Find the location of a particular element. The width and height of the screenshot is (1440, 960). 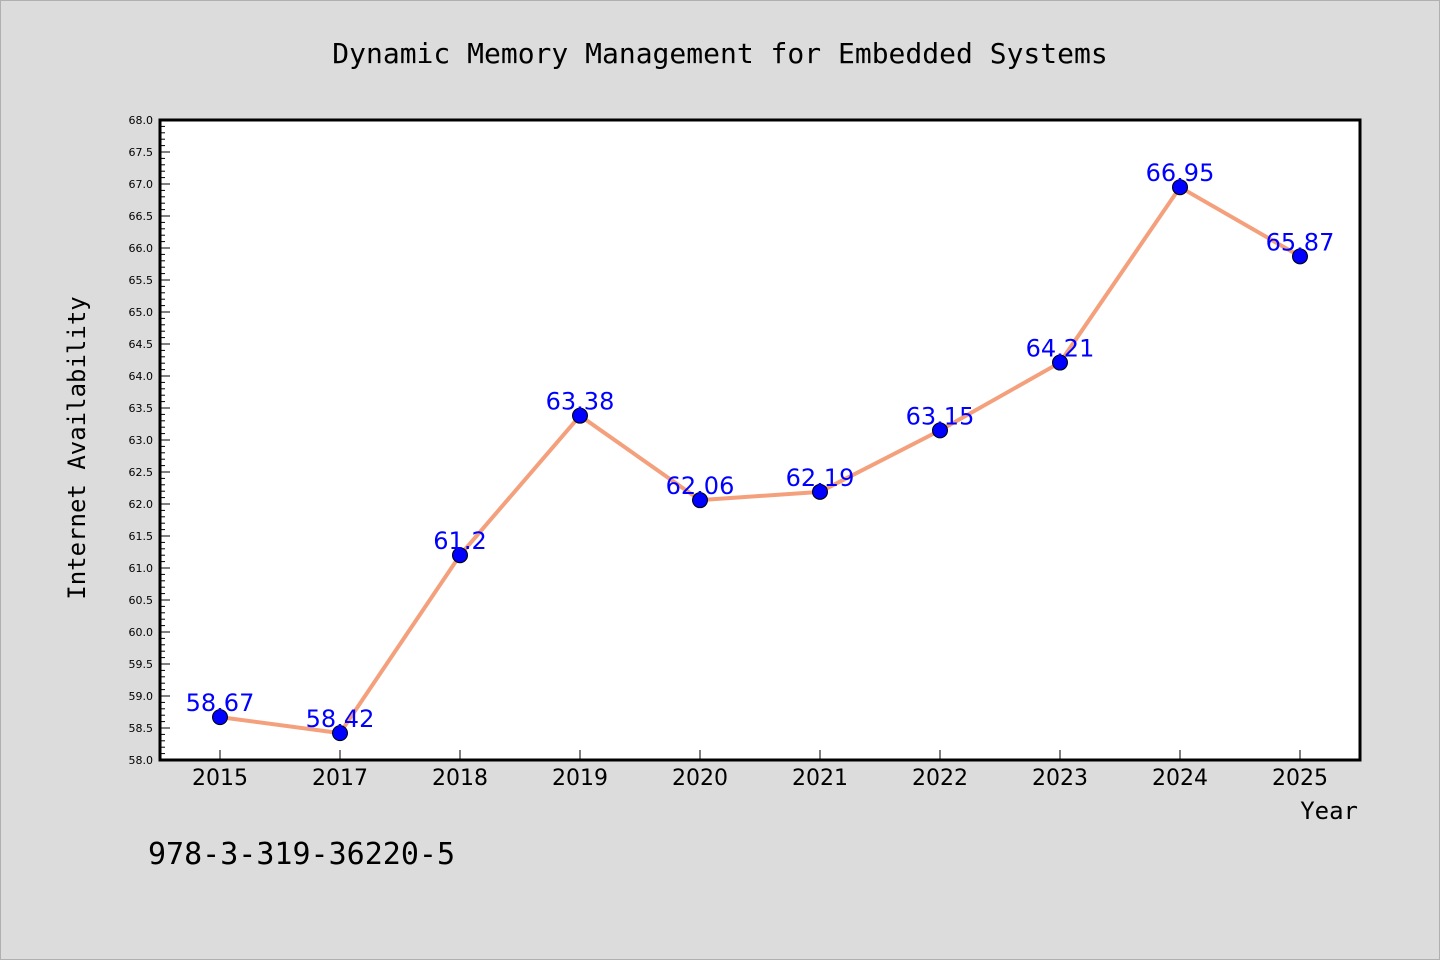

y-tick-label: 62.5 is located at coordinates (141, 472).